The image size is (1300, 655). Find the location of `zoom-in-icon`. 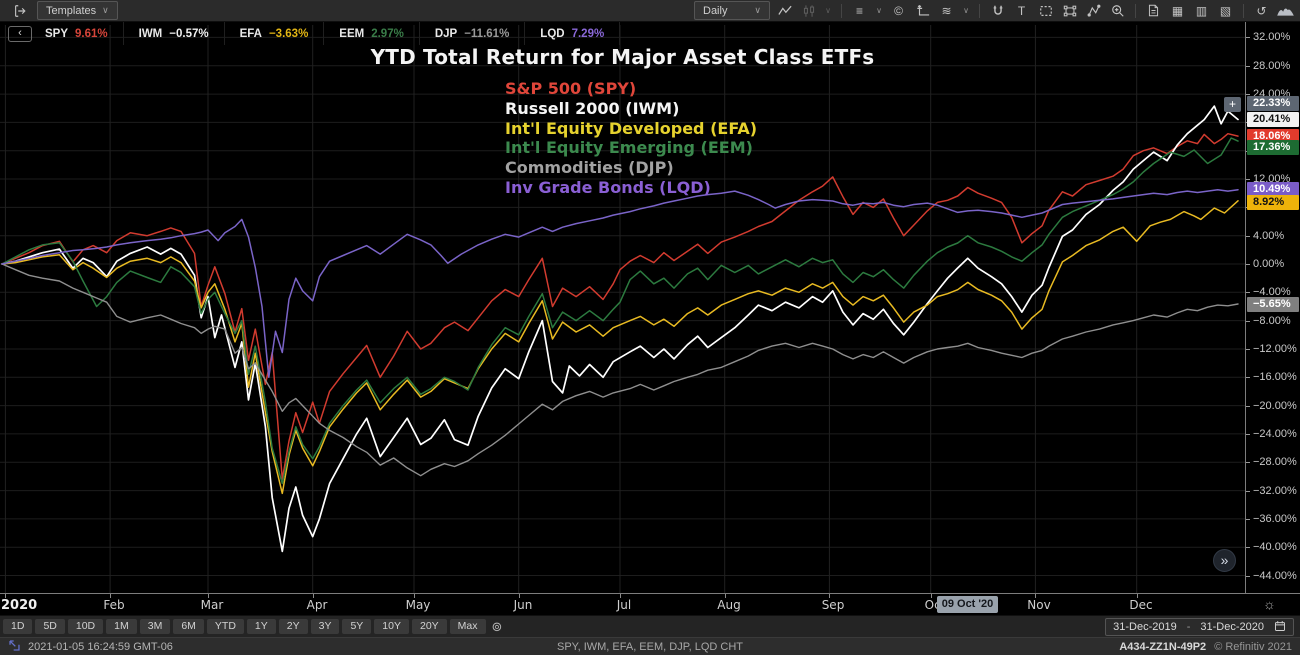

zoom-in-icon is located at coordinates (1117, 10).